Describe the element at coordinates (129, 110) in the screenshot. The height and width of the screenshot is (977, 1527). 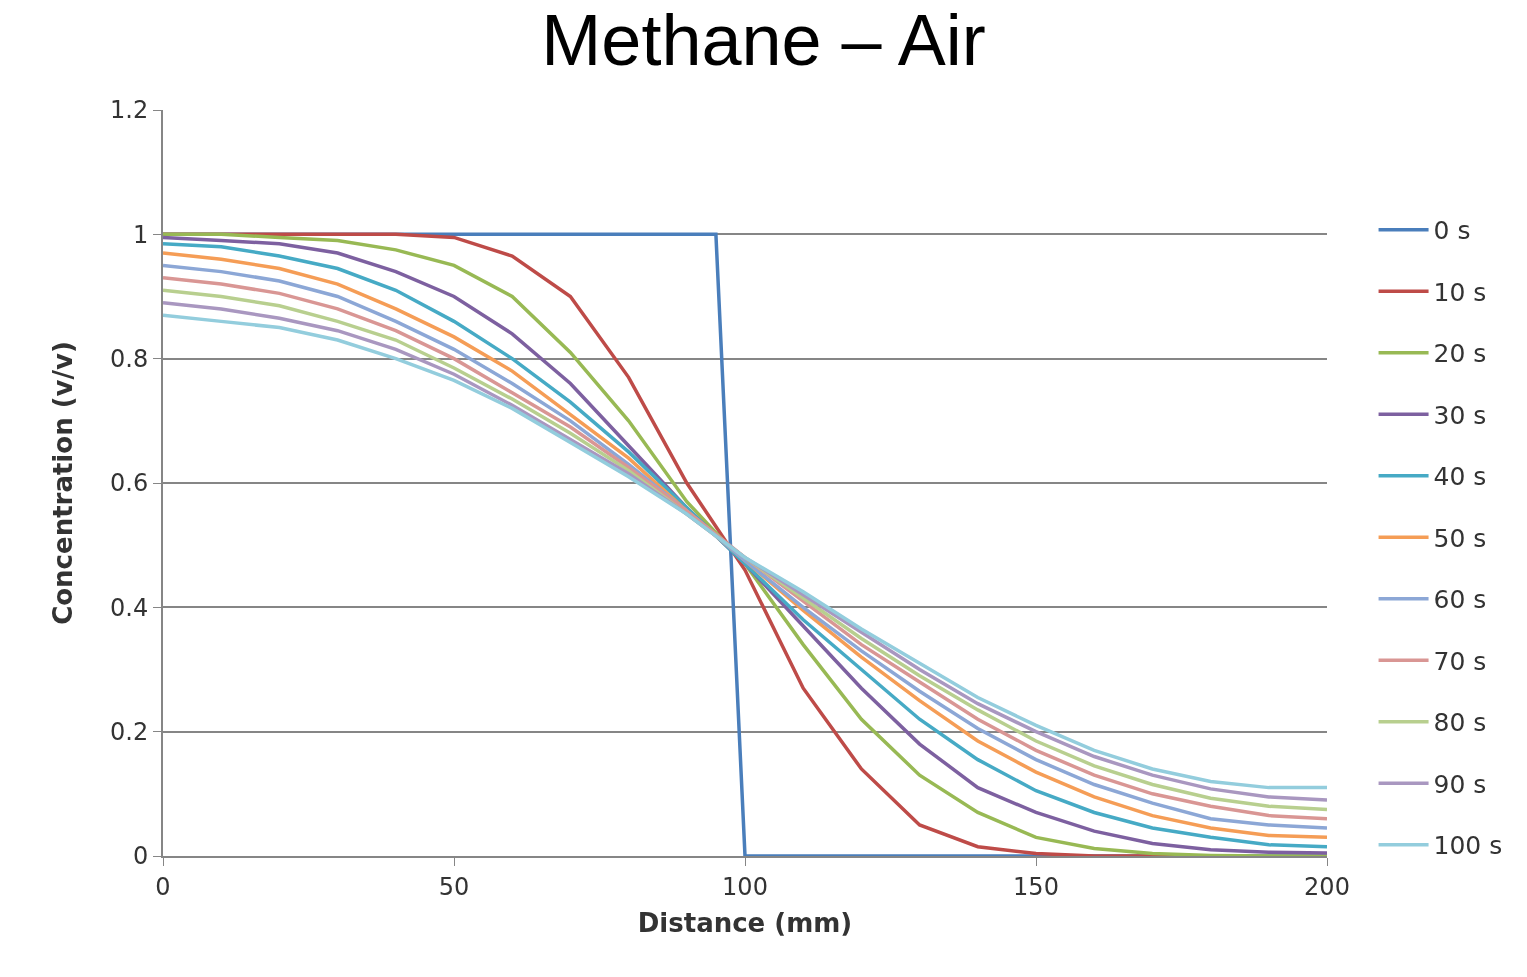
I see `y-tick-label: 1.2` at that location.